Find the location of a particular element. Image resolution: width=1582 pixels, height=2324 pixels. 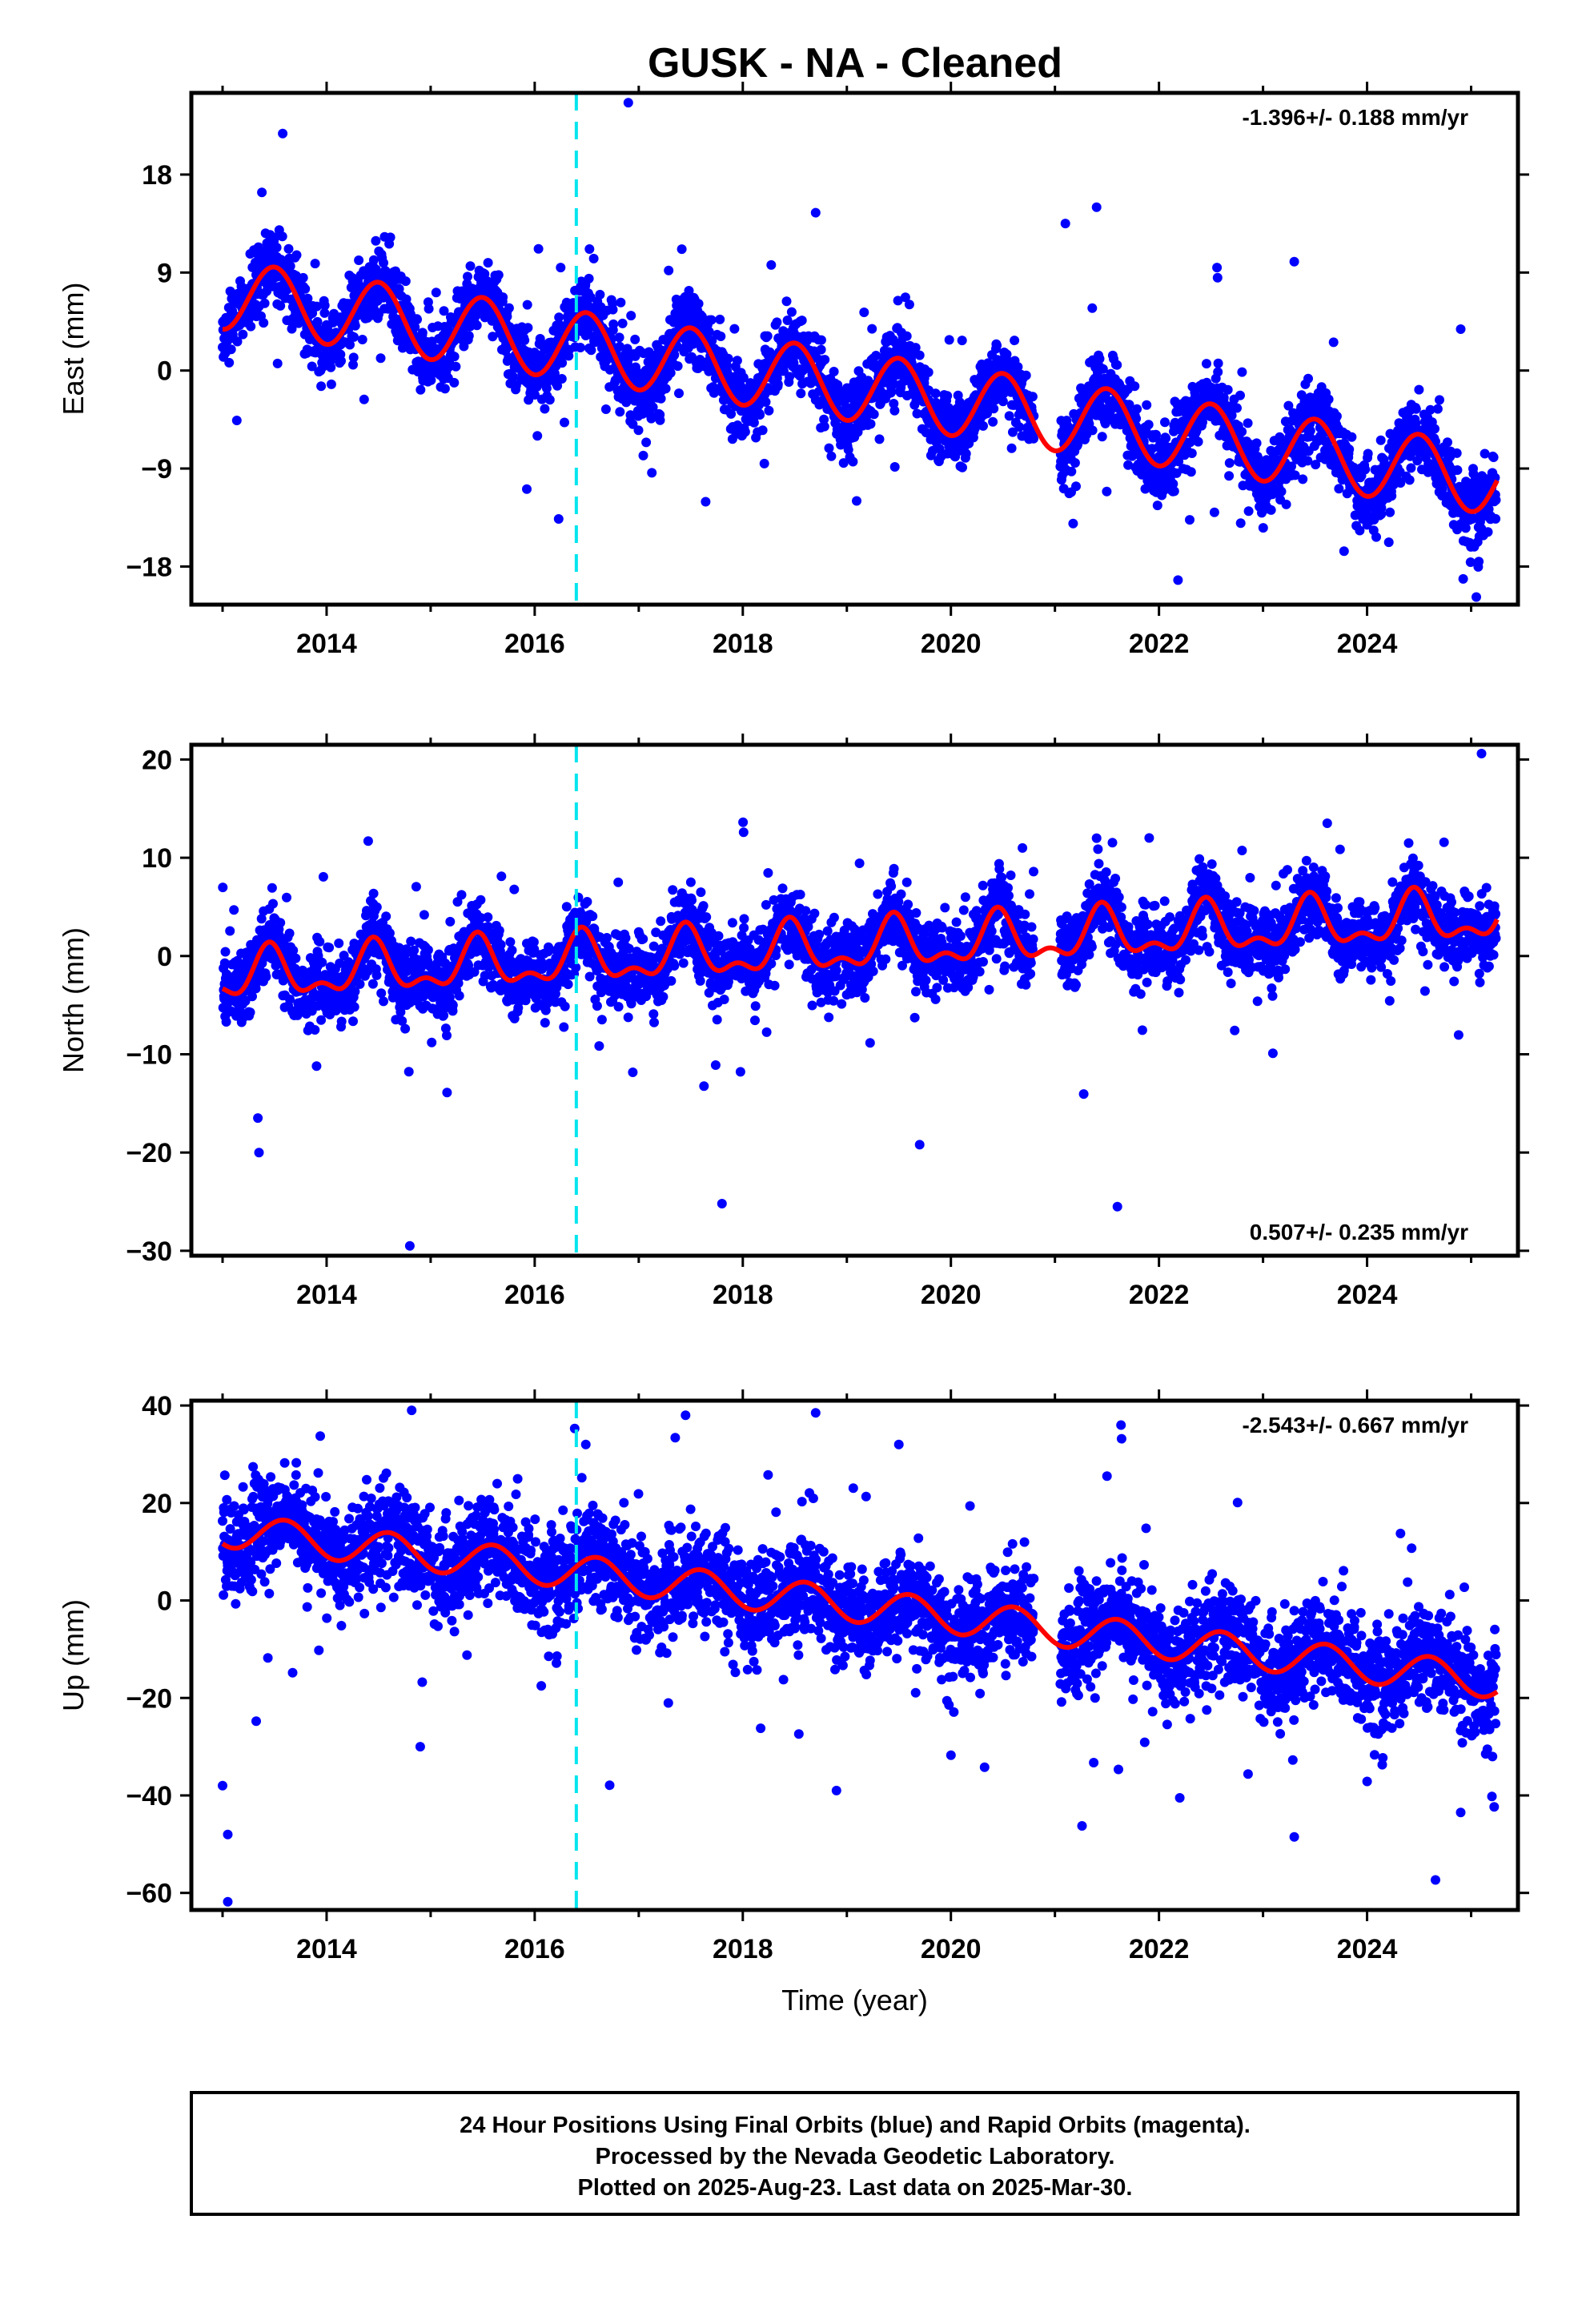

east-ytick-label: 0 is located at coordinates (164, 371).